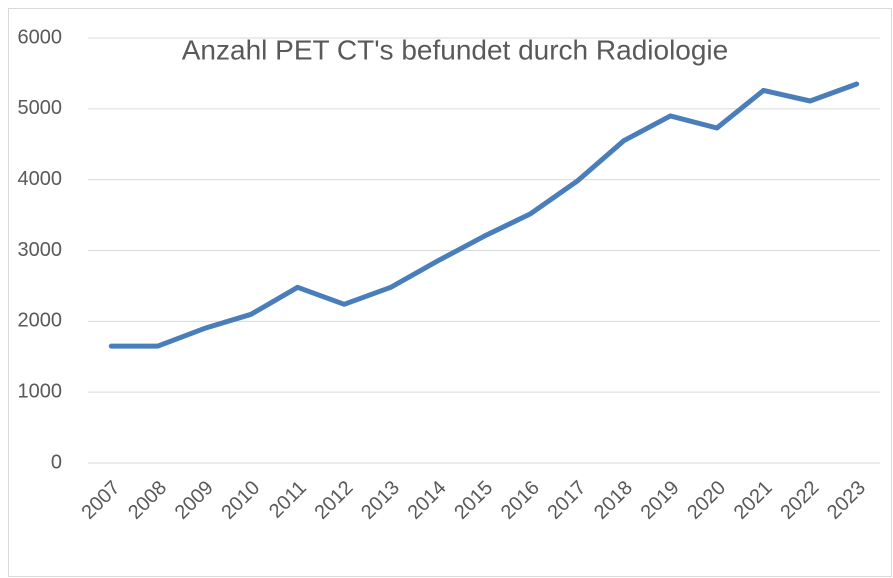  Describe the element at coordinates (56, 462) in the screenshot. I see `y-tick-label: 0` at that location.